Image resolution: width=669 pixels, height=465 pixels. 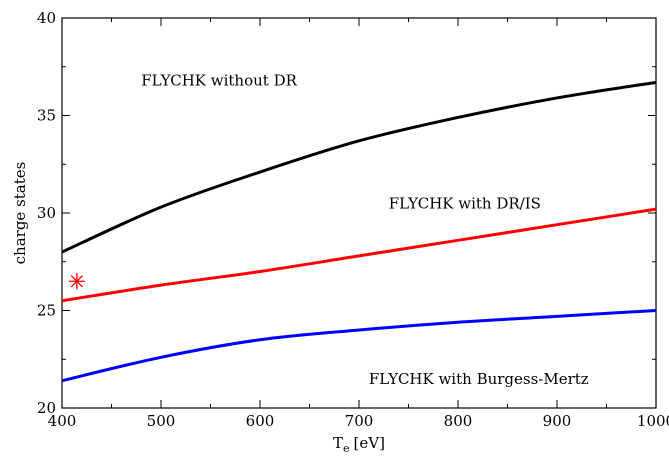 I want to click on y-tick-label: 30, so click(x=46, y=213).